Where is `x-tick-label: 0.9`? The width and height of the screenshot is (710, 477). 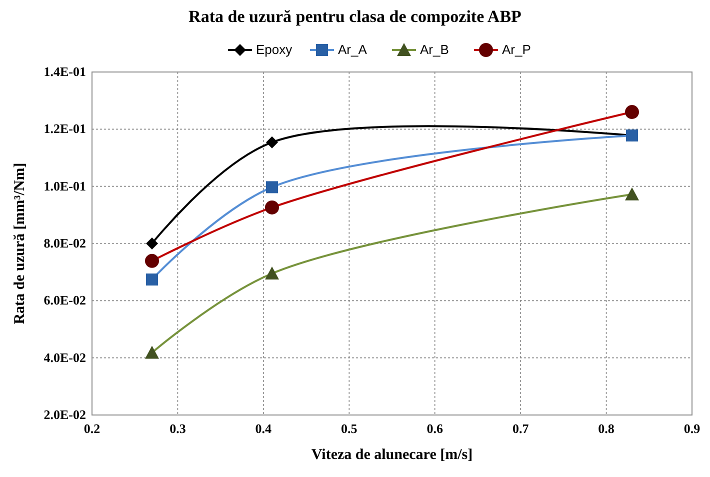 x-tick-label: 0.9 is located at coordinates (692, 428).